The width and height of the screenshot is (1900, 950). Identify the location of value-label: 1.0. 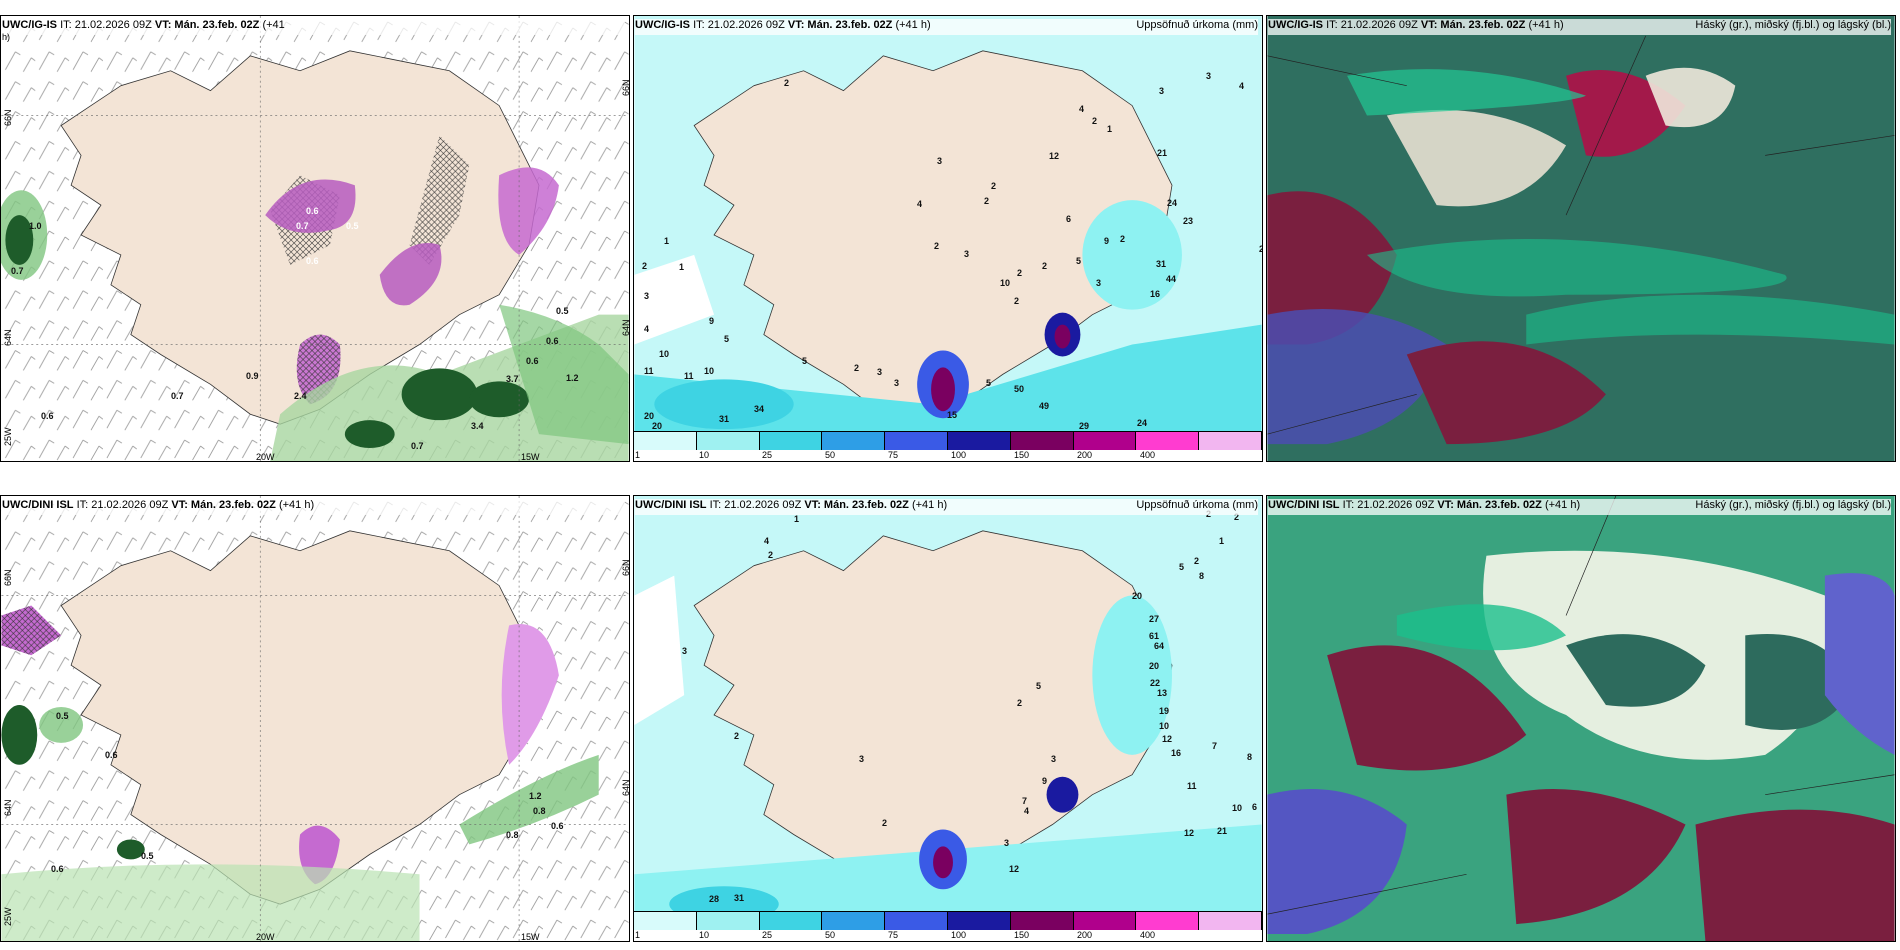
(35, 226).